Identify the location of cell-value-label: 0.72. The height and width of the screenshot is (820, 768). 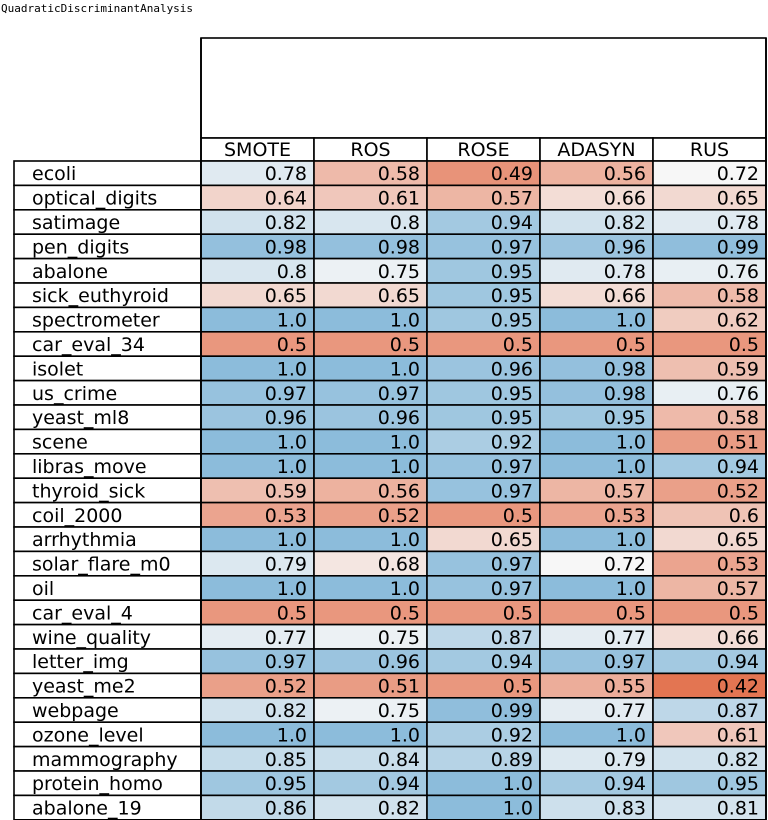
(738, 174).